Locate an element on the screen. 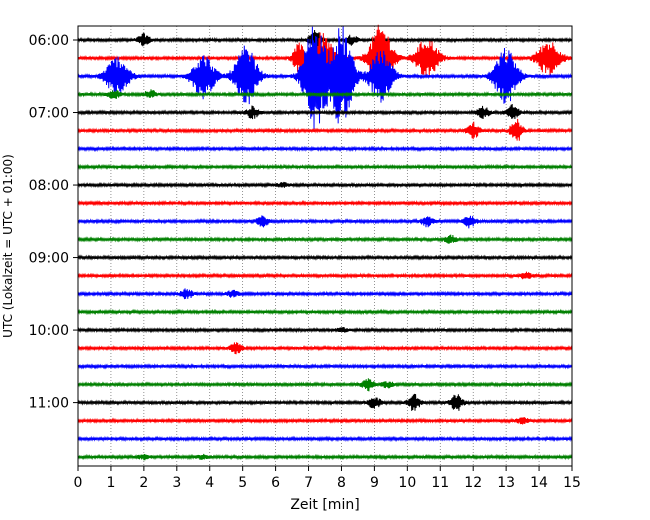  y-axis-ticks: 06:00 07:00 08:00 09:00 10:00 11:00 is located at coordinates (53, 222).